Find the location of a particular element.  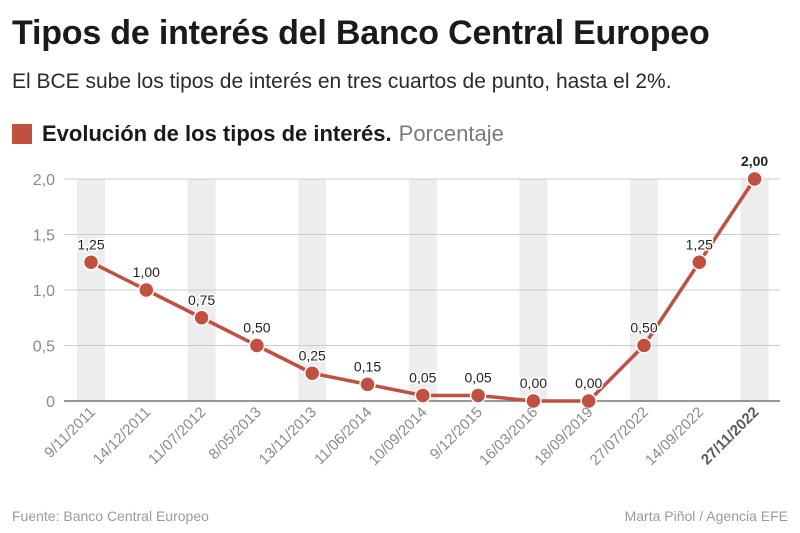

x-tick-label: 13/11/2013 is located at coordinates (288, 436).